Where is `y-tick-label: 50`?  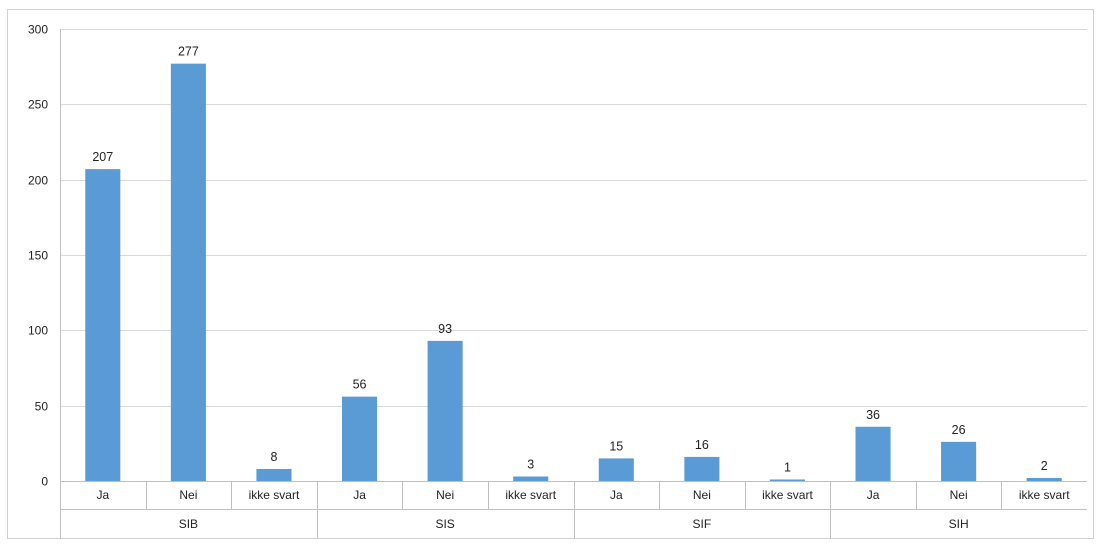 y-tick-label: 50 is located at coordinates (42, 407).